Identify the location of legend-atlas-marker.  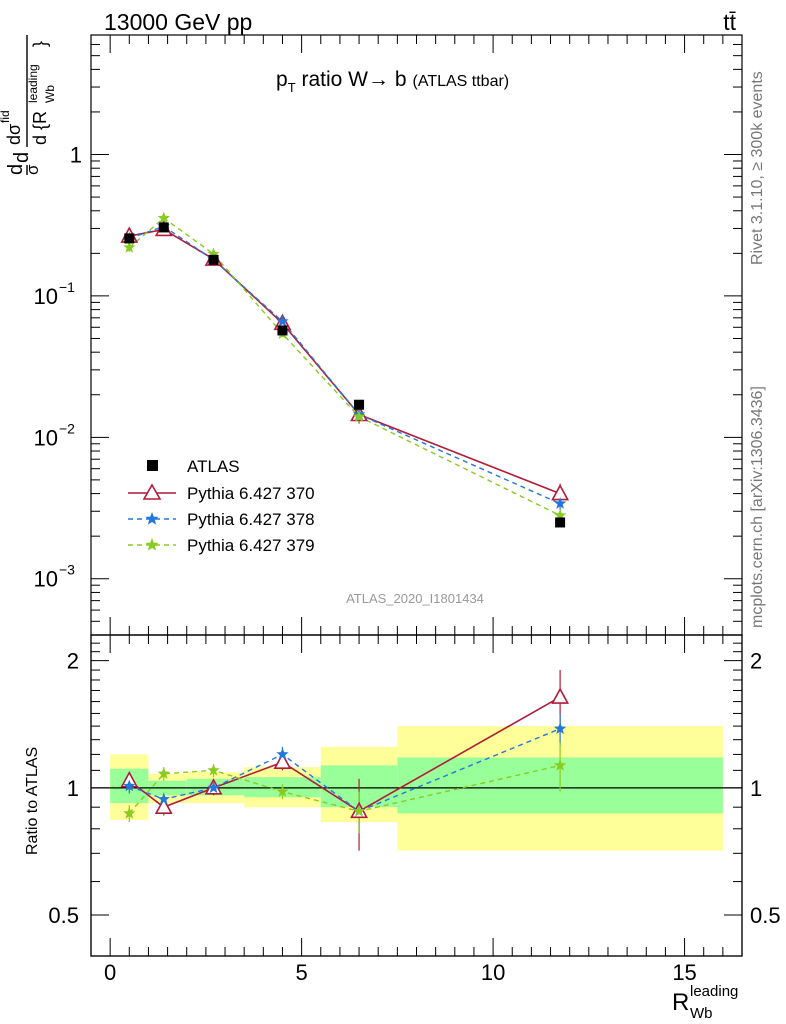
(152, 465).